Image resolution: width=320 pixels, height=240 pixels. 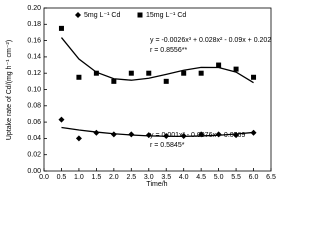 What do you see at coordinates (271, 177) in the screenshot?
I see `x-tick-label: 6.5` at bounding box center [271, 177].